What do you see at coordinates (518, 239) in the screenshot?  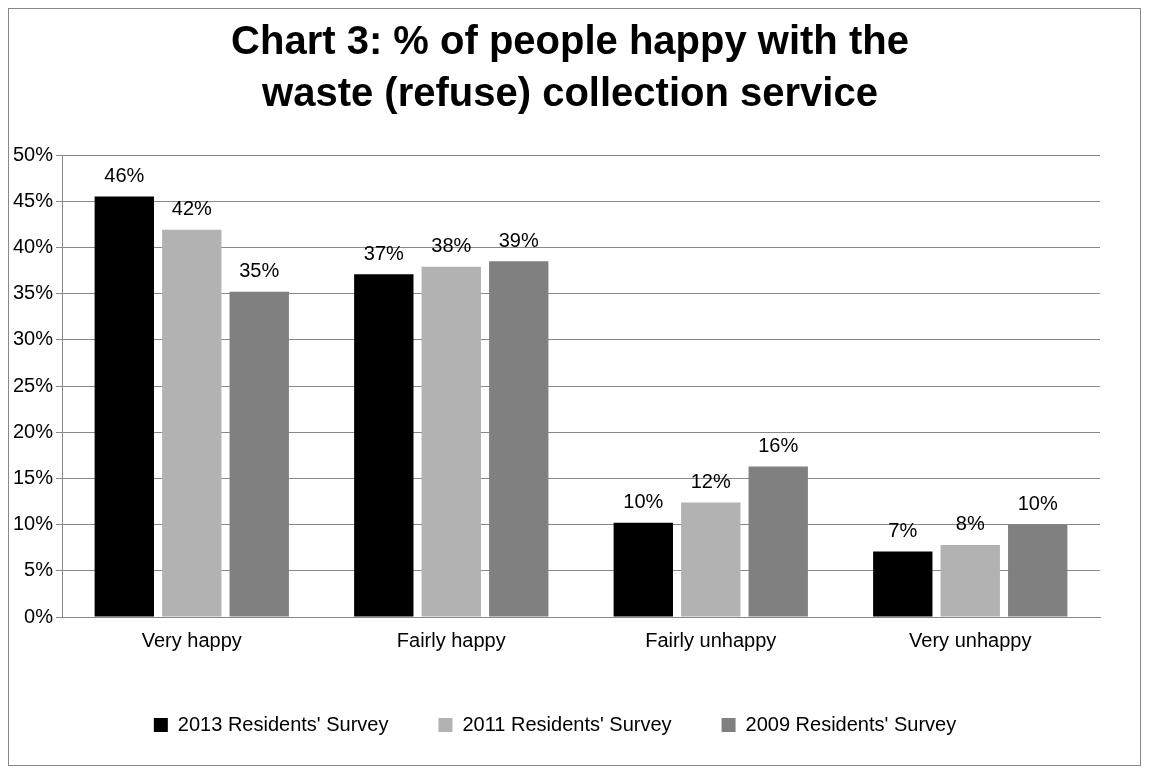 I see `data-label: 39%` at bounding box center [518, 239].